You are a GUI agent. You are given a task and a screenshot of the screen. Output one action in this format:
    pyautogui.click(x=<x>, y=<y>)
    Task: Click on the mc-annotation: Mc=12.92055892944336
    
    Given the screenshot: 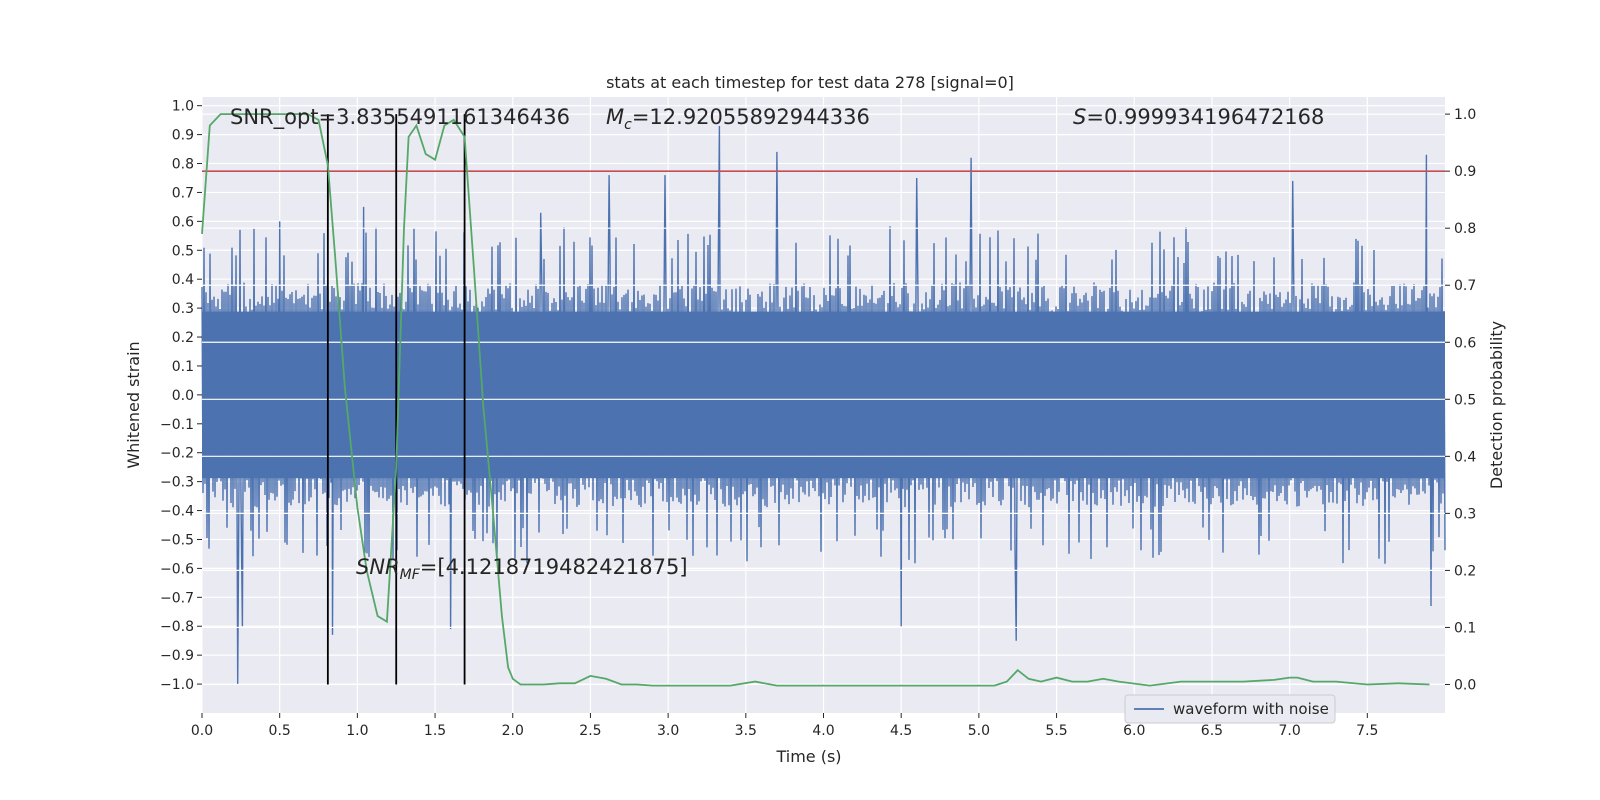 What is the action you would take?
    pyautogui.click(x=738, y=119)
    